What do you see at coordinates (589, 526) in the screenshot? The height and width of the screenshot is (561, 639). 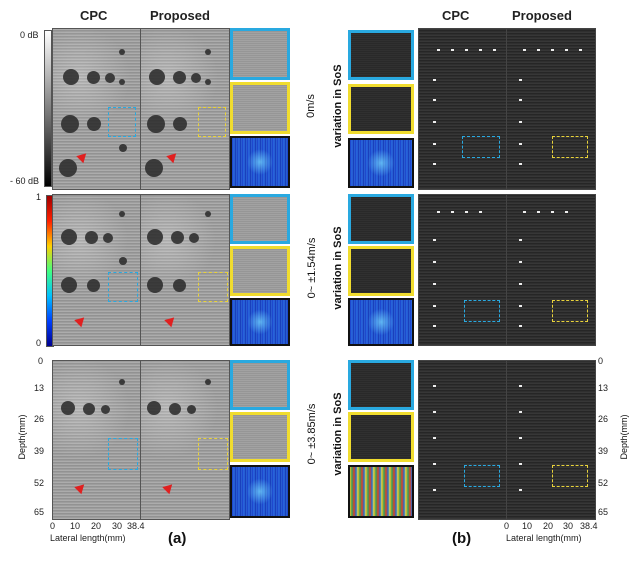 I see `b-x-tick-4: 38.4` at bounding box center [589, 526].